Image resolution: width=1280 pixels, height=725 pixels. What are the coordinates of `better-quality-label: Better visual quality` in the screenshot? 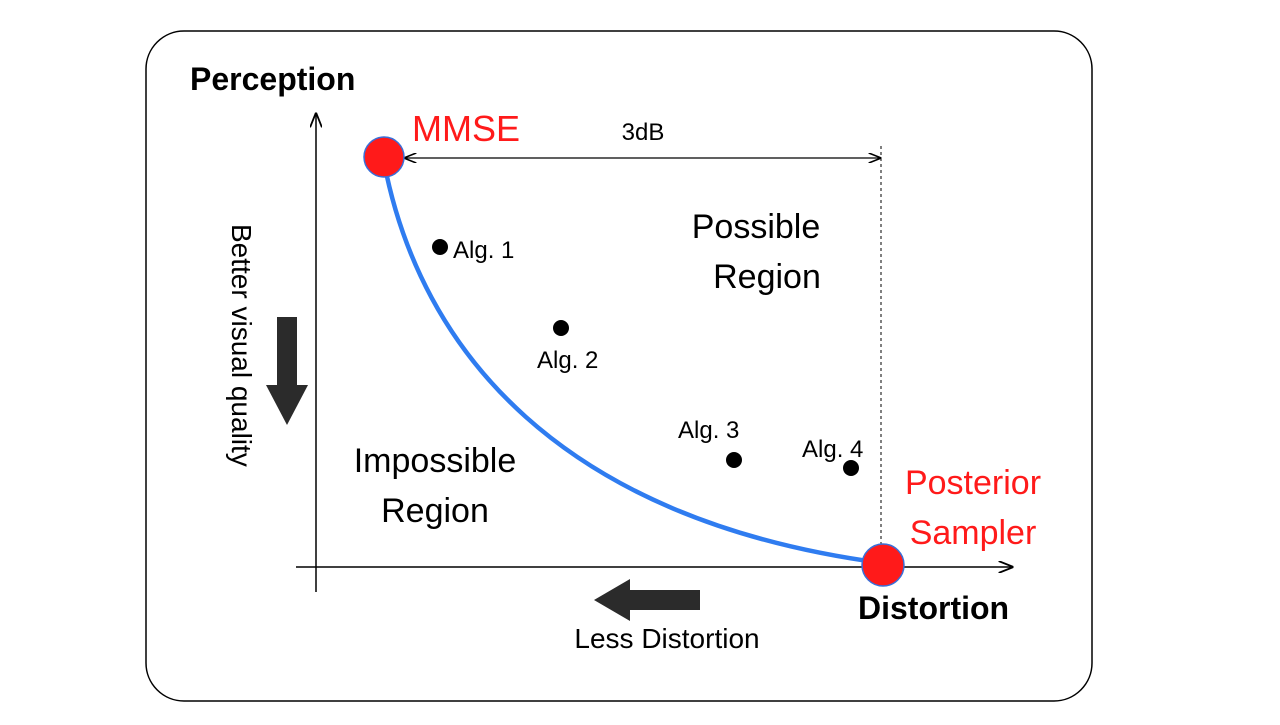 It's located at (241, 345).